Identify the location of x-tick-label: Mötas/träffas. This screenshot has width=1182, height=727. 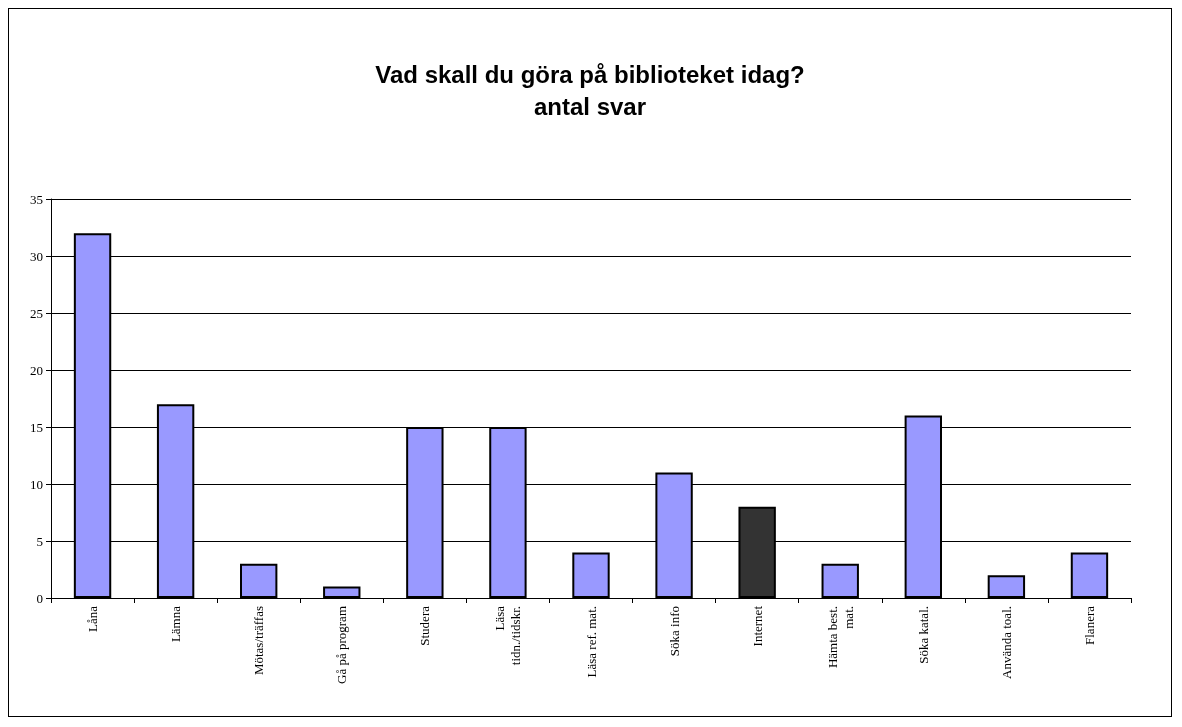
(259, 641).